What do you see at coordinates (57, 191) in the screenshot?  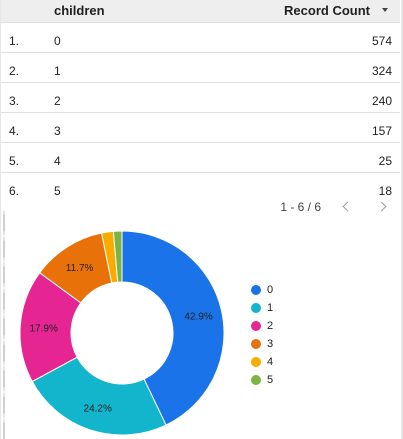 I see `row-category: 5` at bounding box center [57, 191].